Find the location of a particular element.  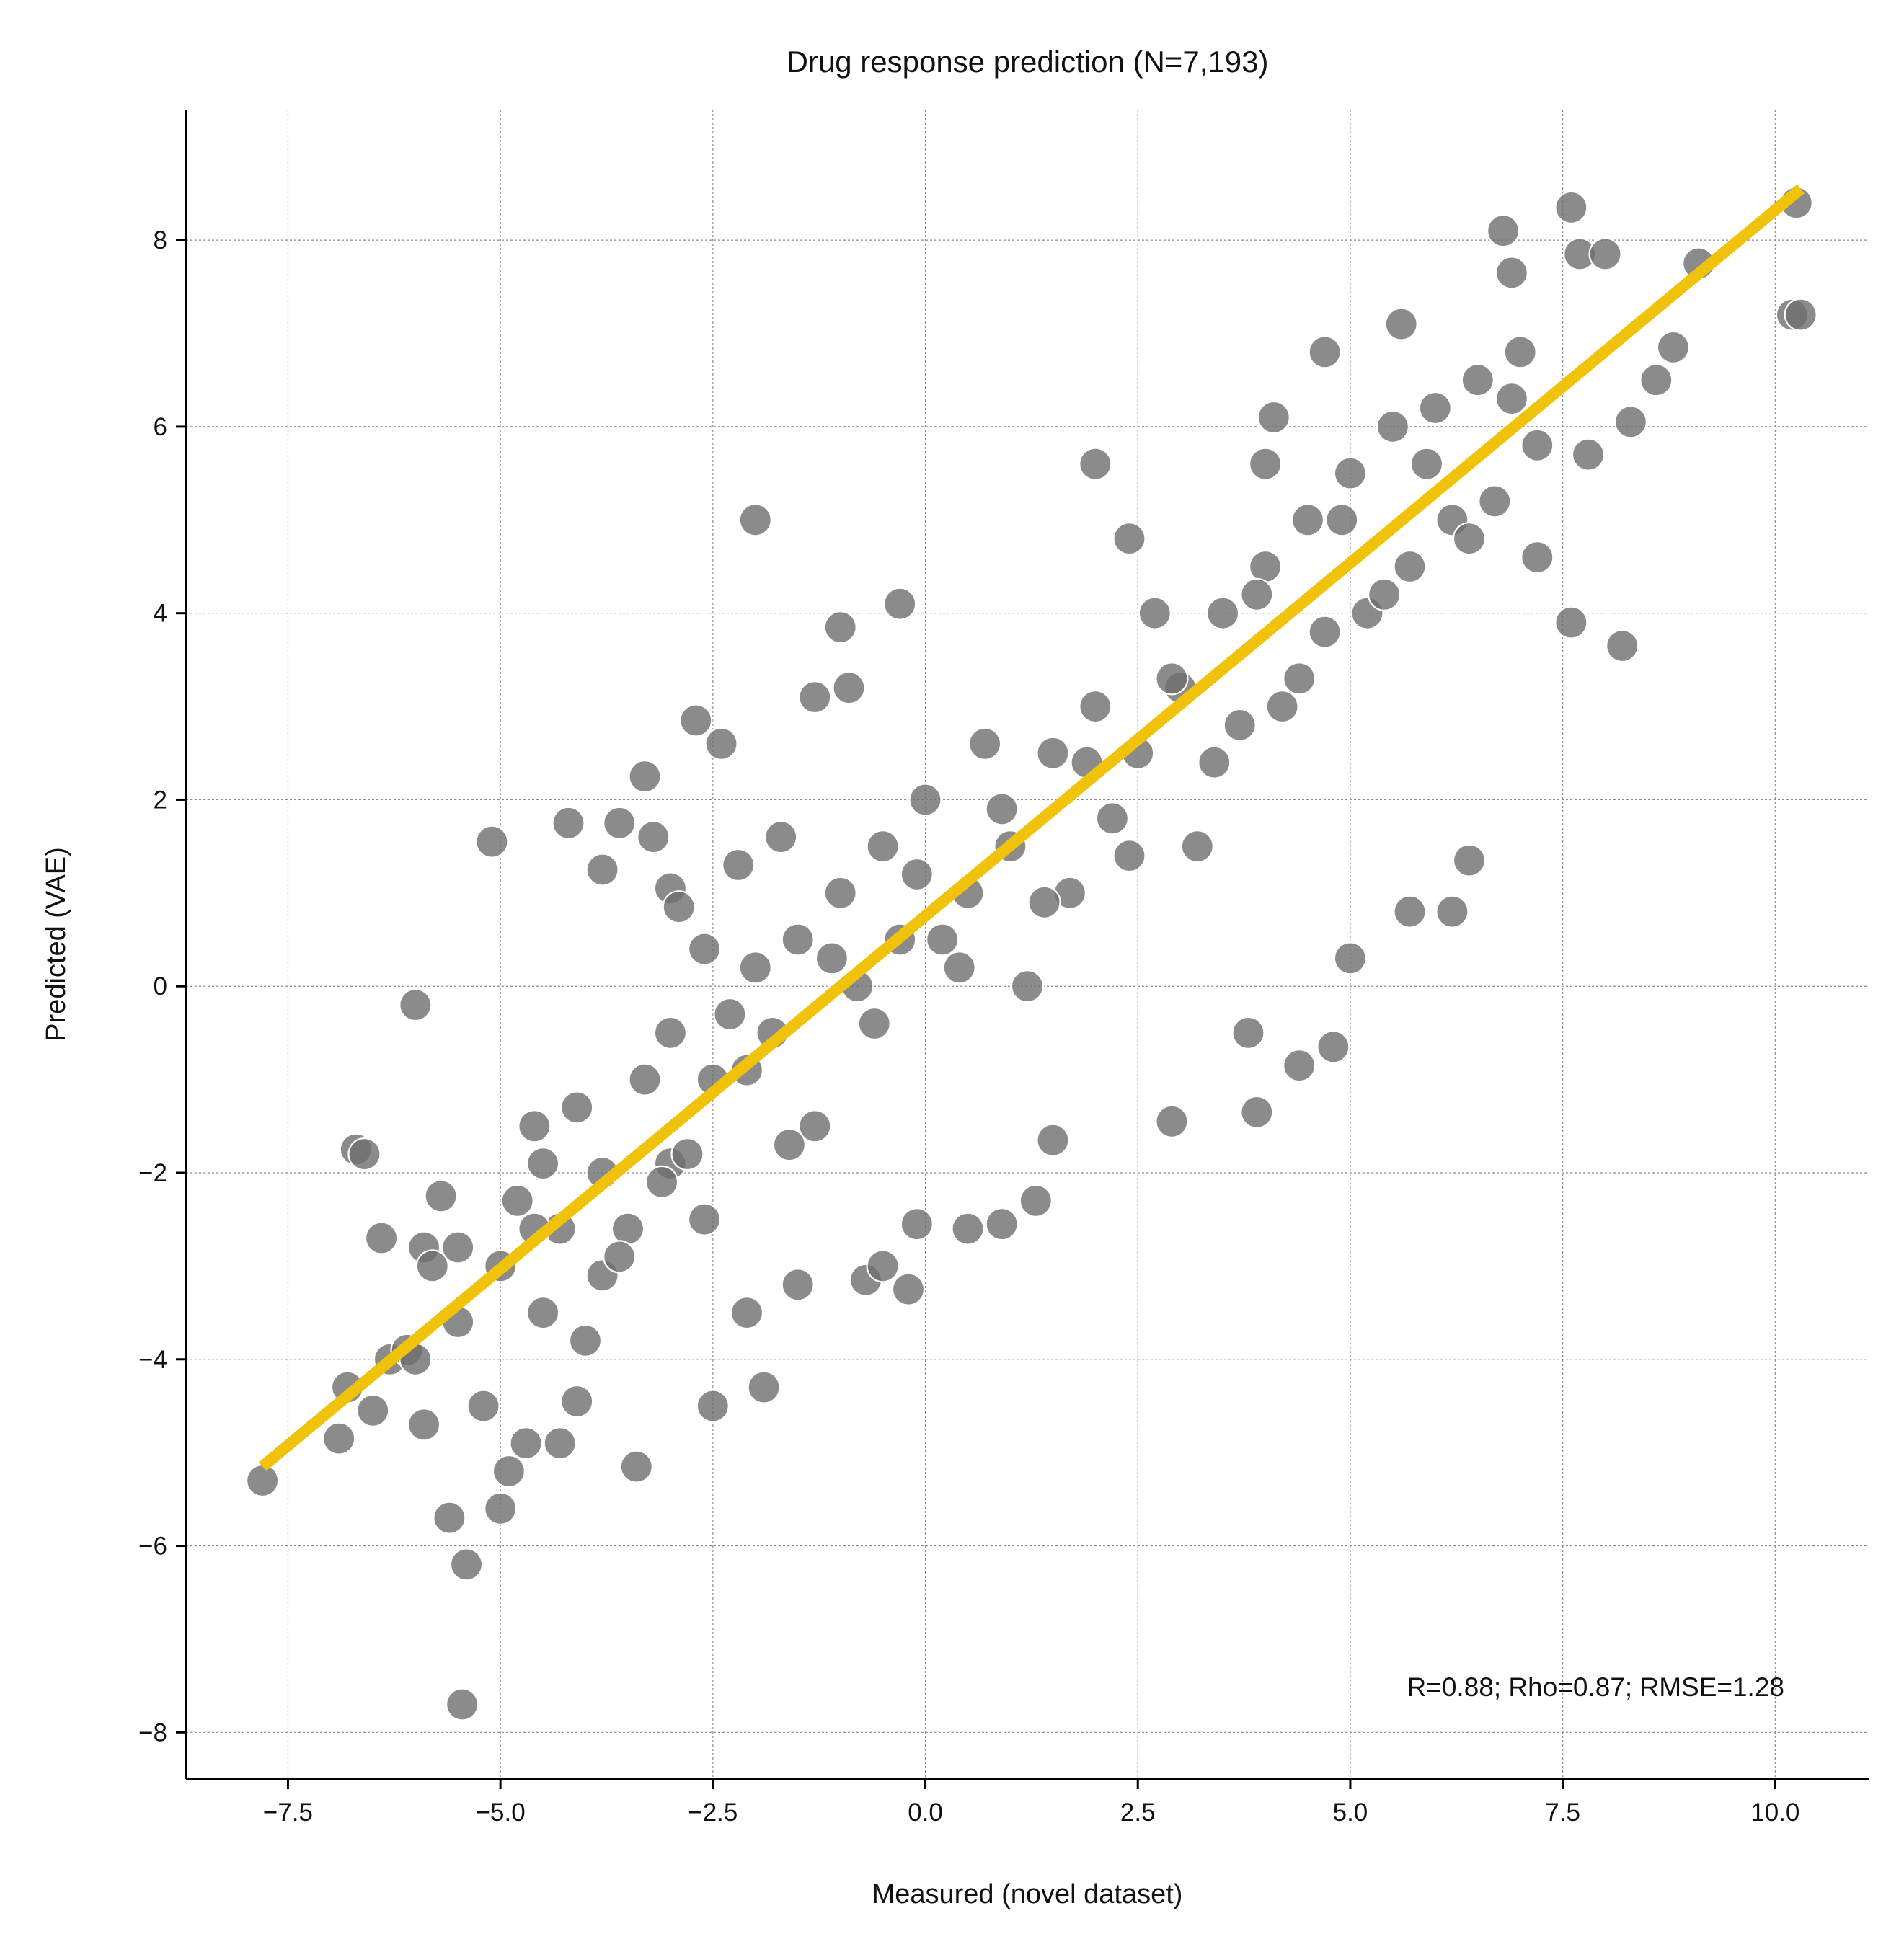

chart-title: Drug response prediction (N=7,193) is located at coordinates (1028, 62).